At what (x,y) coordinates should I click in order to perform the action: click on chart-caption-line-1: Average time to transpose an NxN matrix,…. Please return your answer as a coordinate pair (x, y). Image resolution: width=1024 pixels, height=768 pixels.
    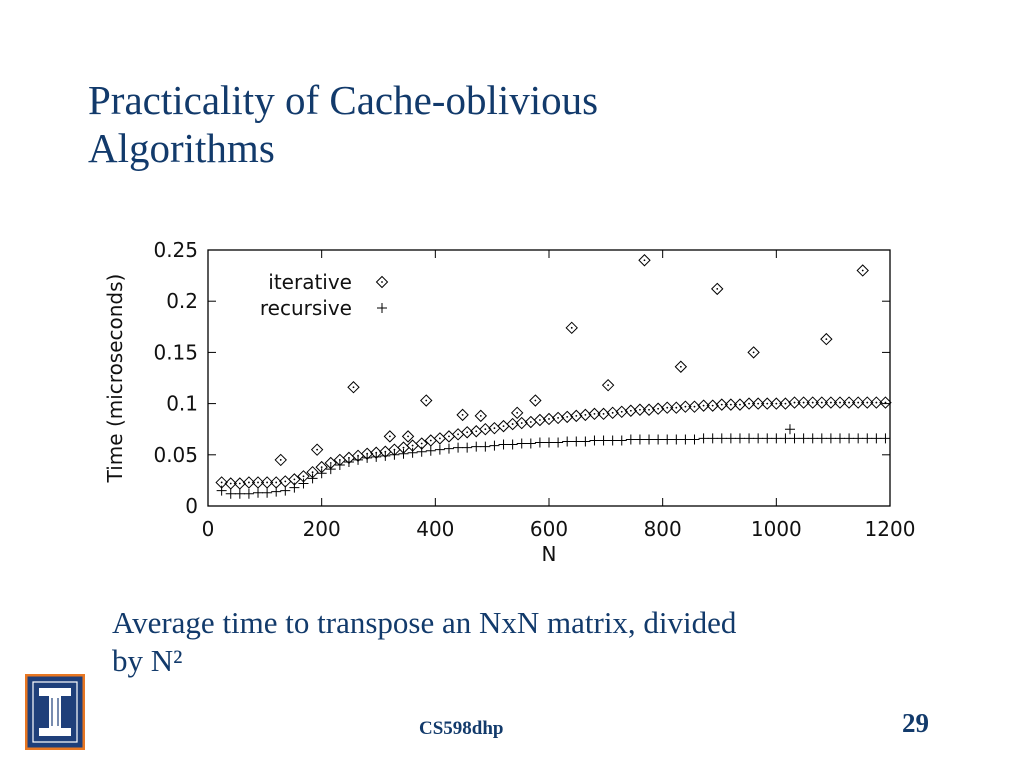
    Looking at the image, I should click on (424, 622).